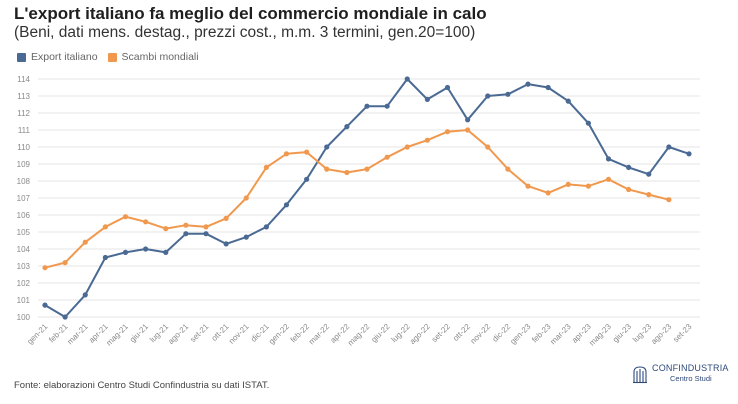  What do you see at coordinates (24, 198) in the screenshot?
I see `y-tick-label: 107` at bounding box center [24, 198].